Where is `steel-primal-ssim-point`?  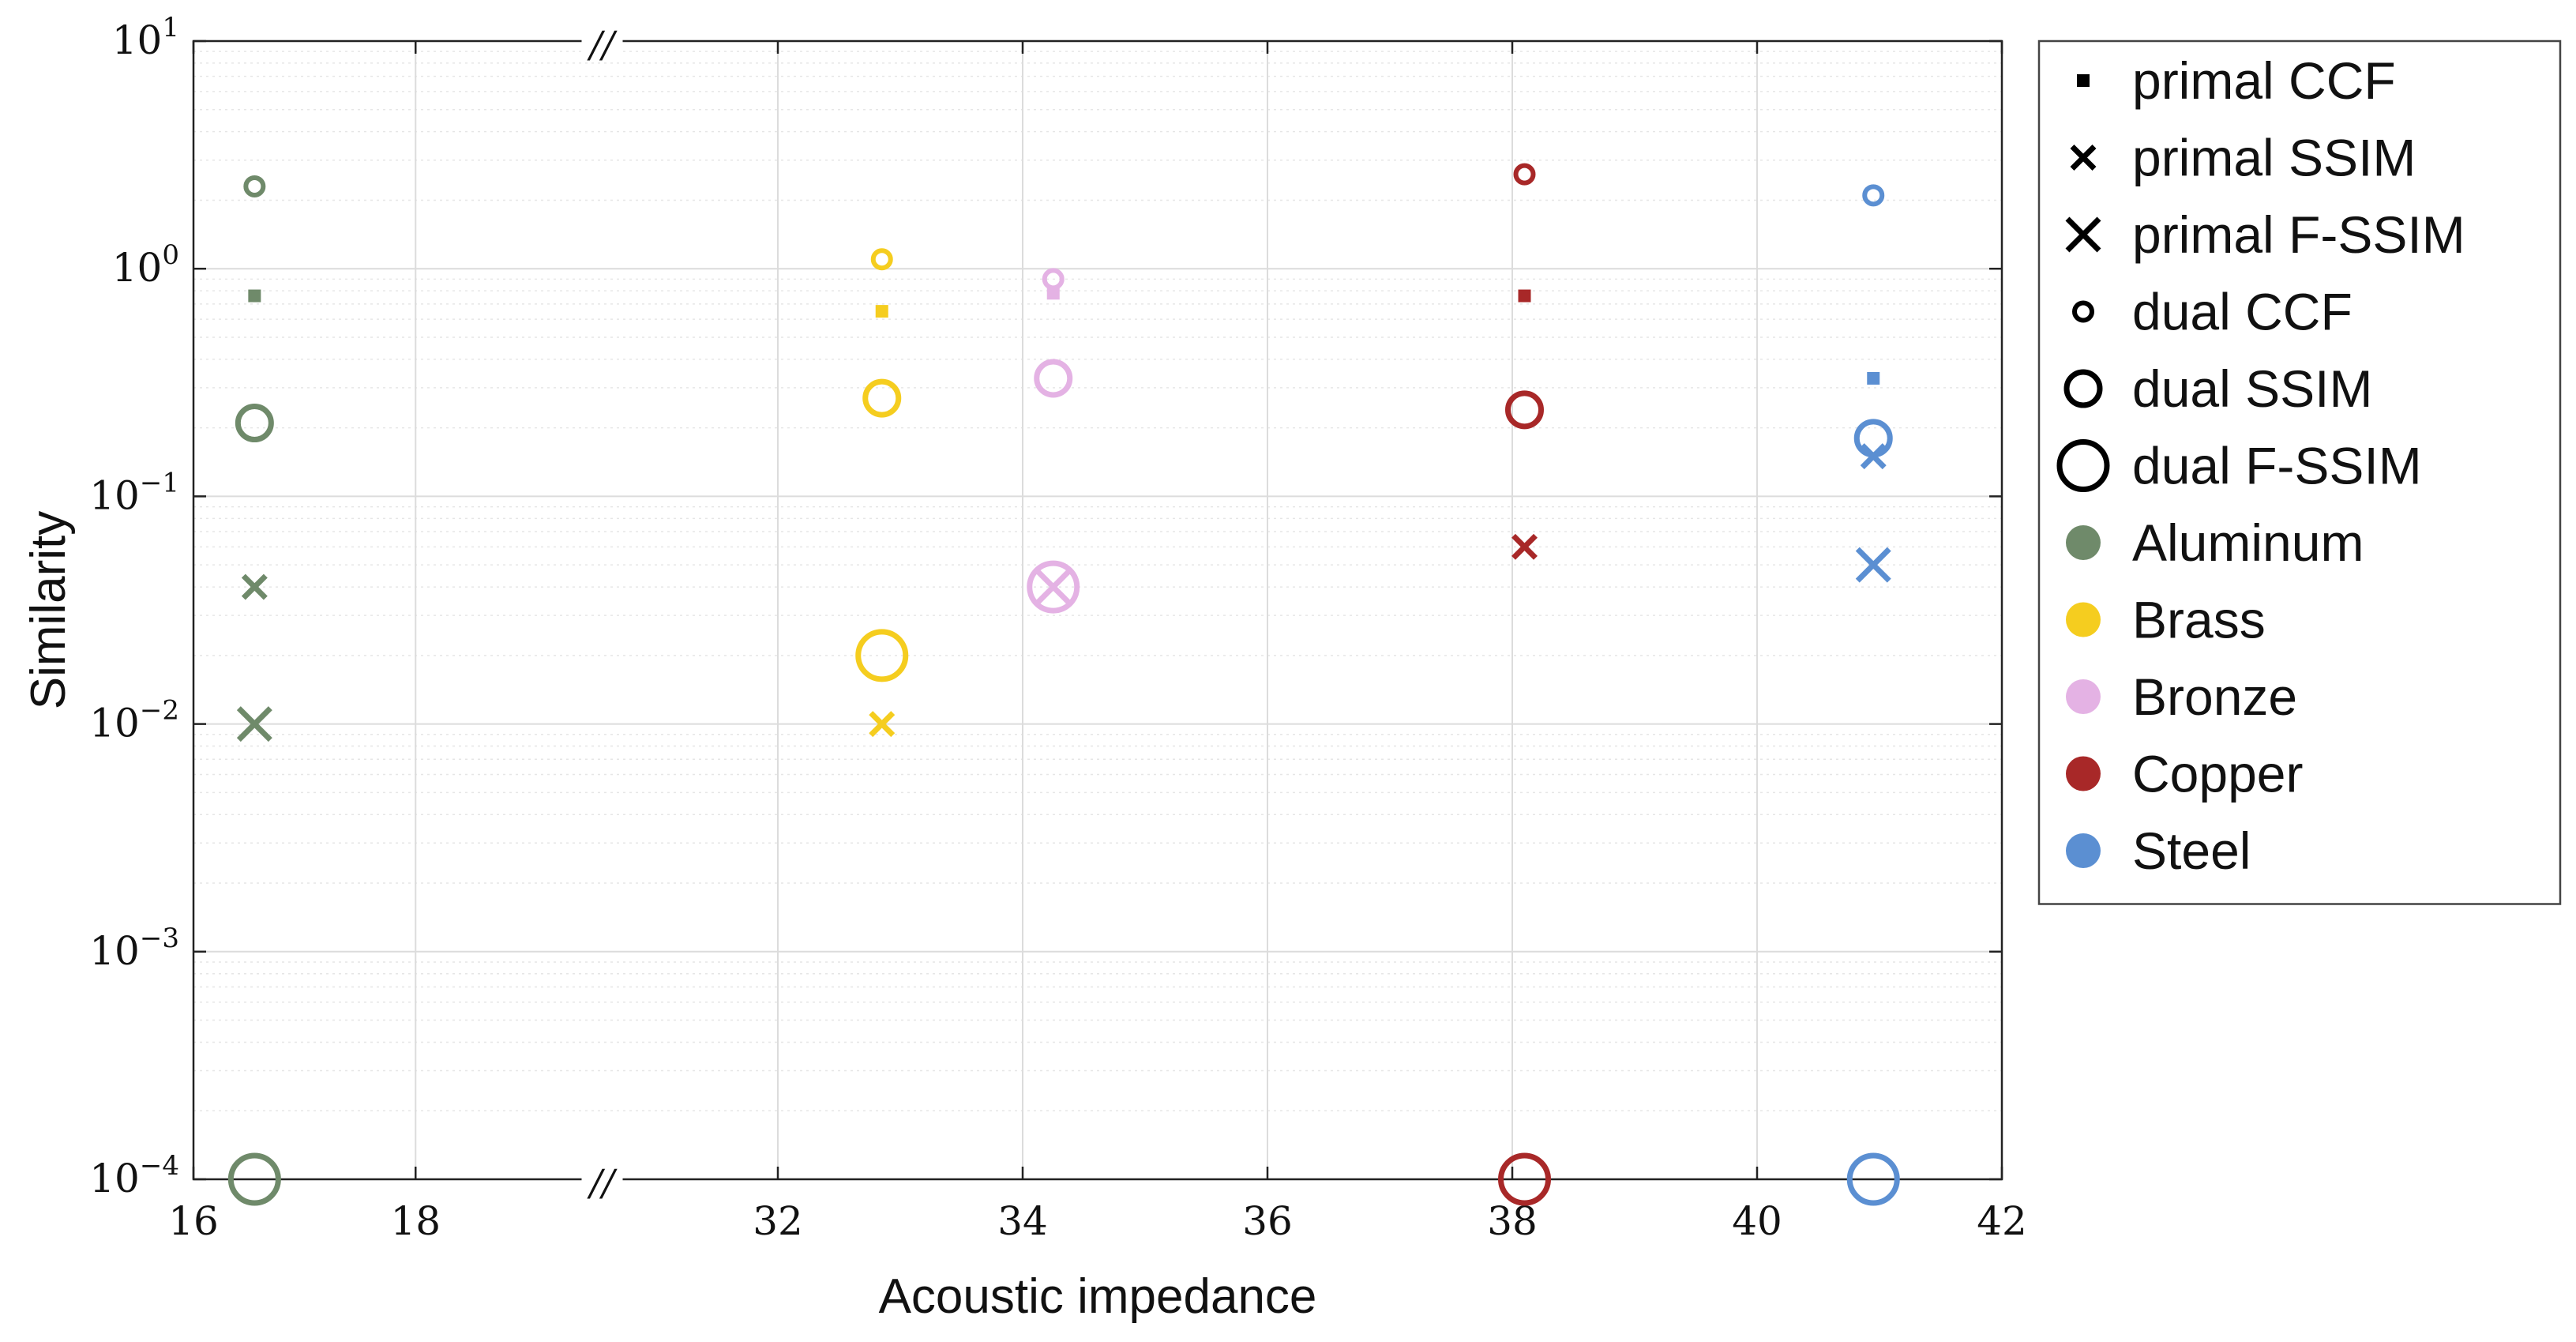
steel-primal-ssim-point is located at coordinates (1873, 456).